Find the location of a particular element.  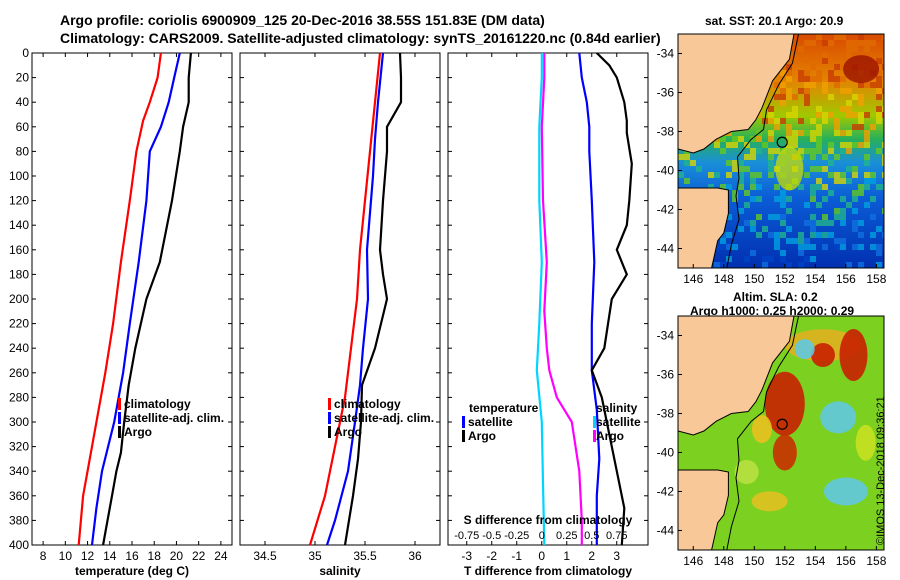

sst-map is located at coordinates (781, 151).